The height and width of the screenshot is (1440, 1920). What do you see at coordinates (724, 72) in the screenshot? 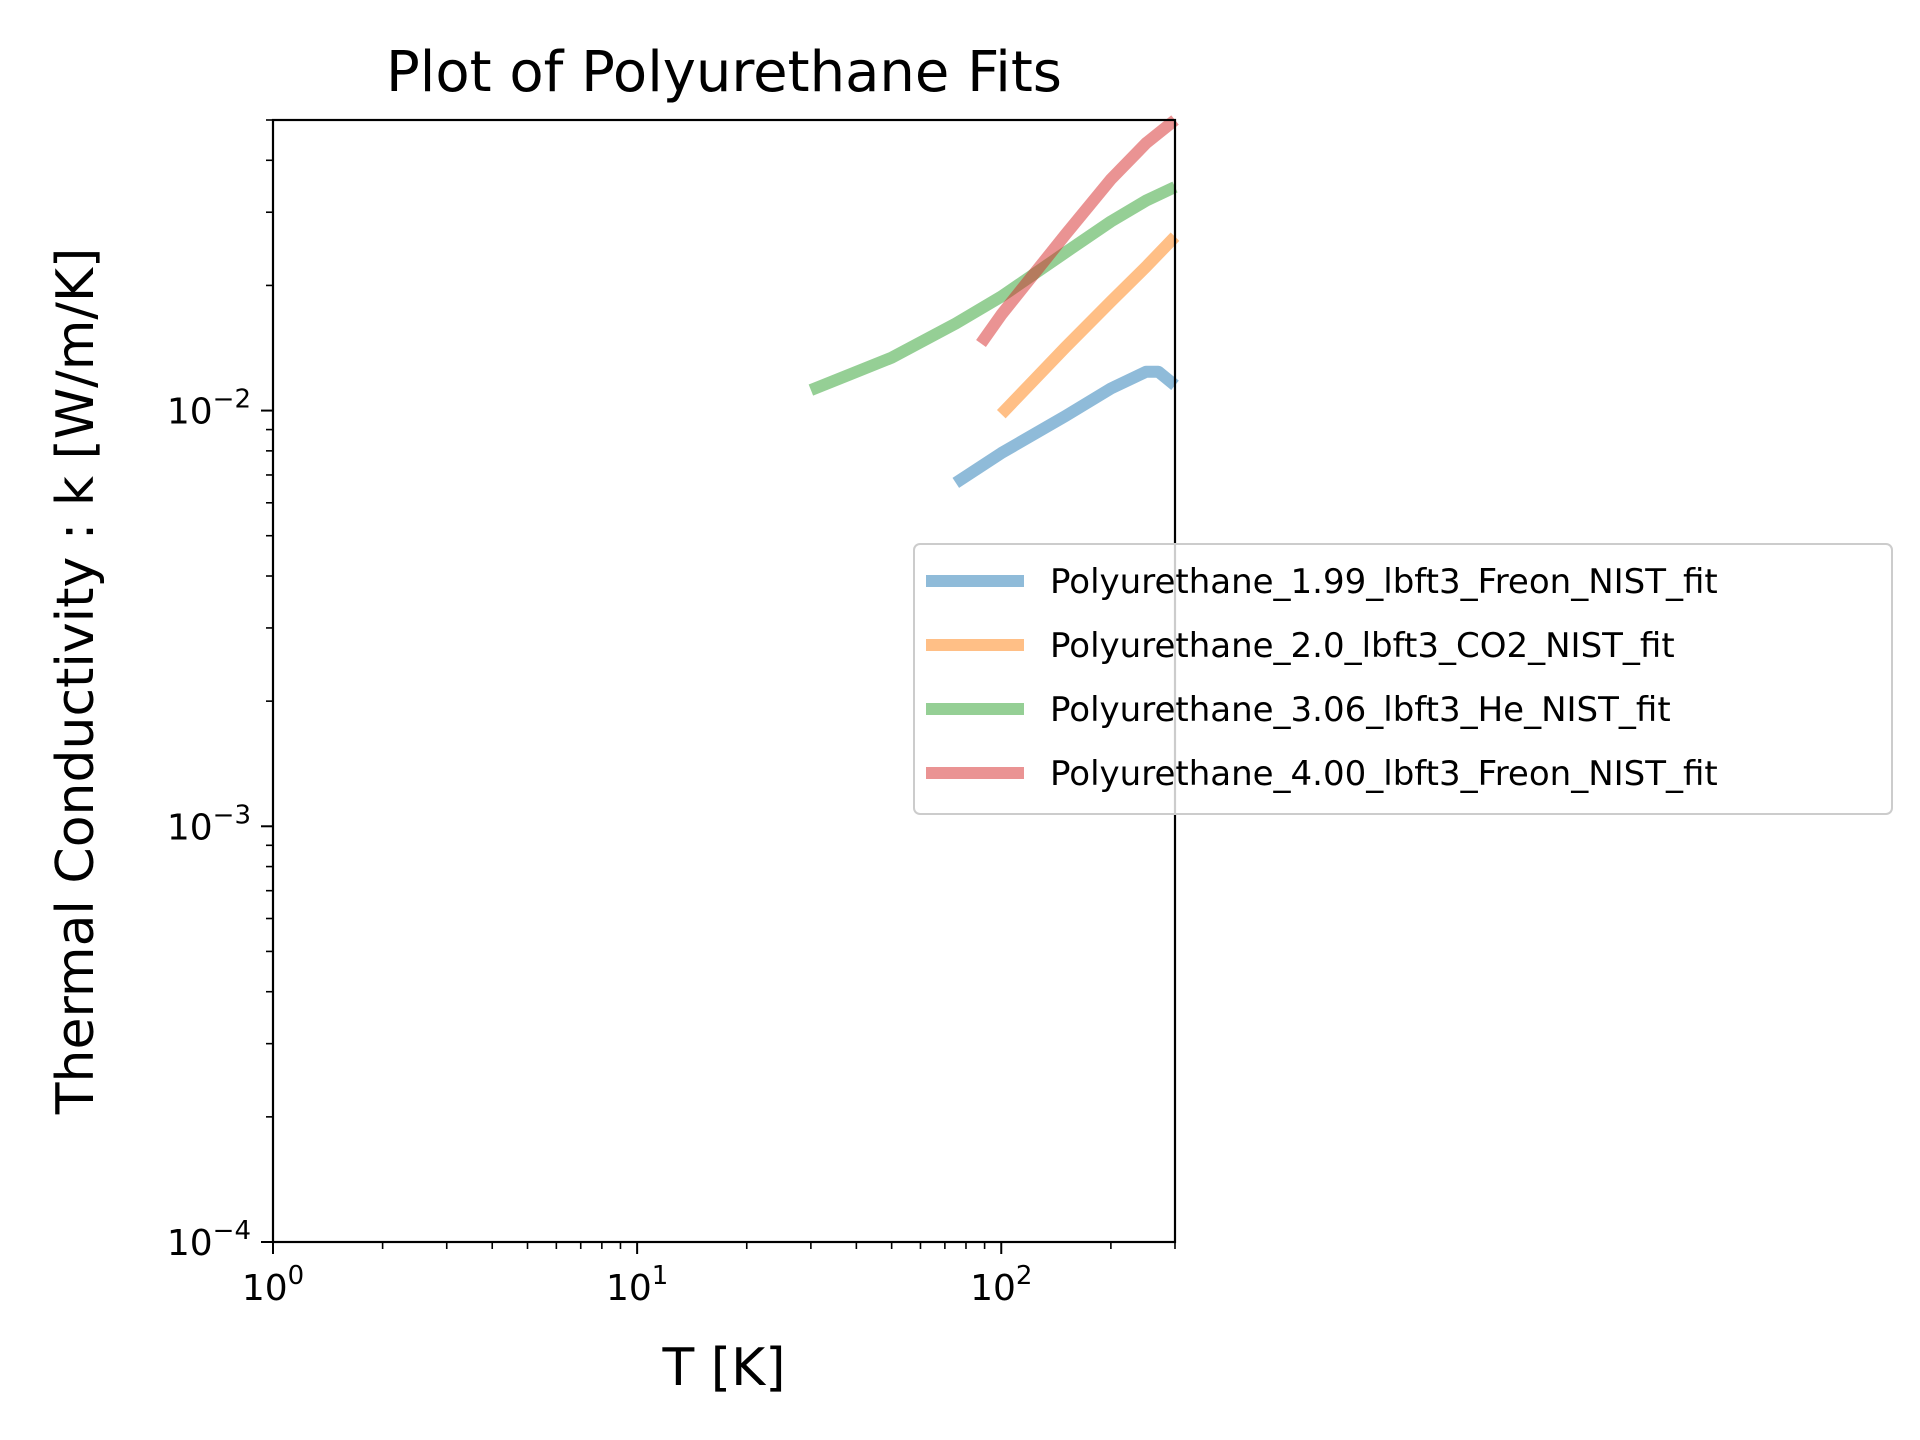
I see `chart-title: Plot of Polyurethane Fits` at bounding box center [724, 72].